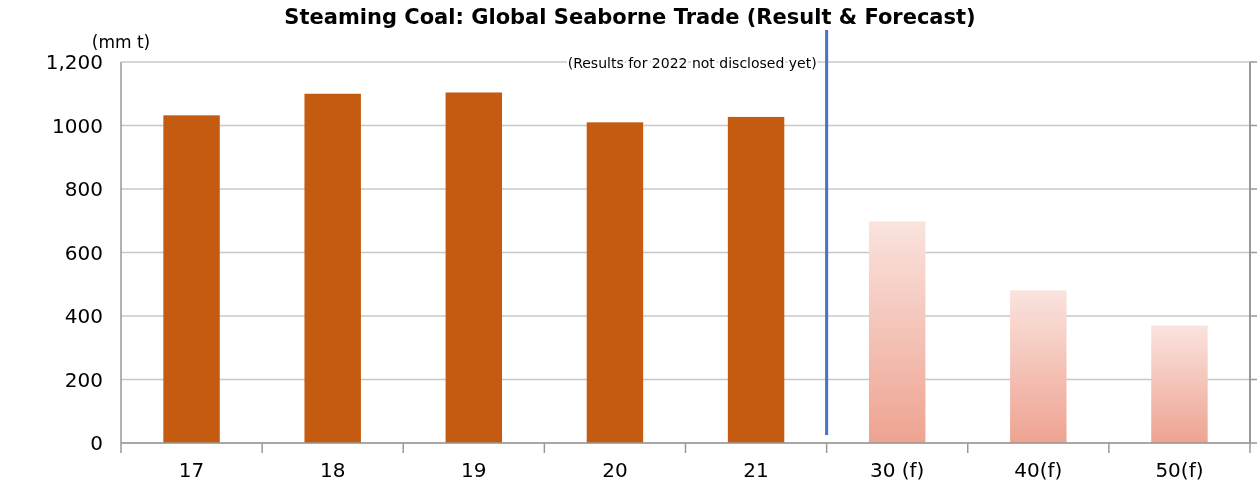 This screenshot has width=1260, height=495. What do you see at coordinates (83, 316) in the screenshot?
I see `y-tick-label: 400` at bounding box center [83, 316].